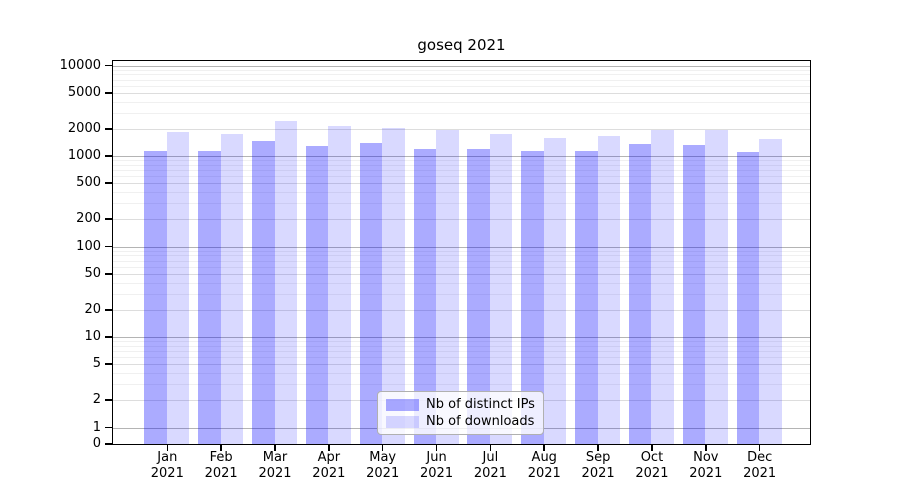  I want to click on x-tick-jul, so click(490, 448).